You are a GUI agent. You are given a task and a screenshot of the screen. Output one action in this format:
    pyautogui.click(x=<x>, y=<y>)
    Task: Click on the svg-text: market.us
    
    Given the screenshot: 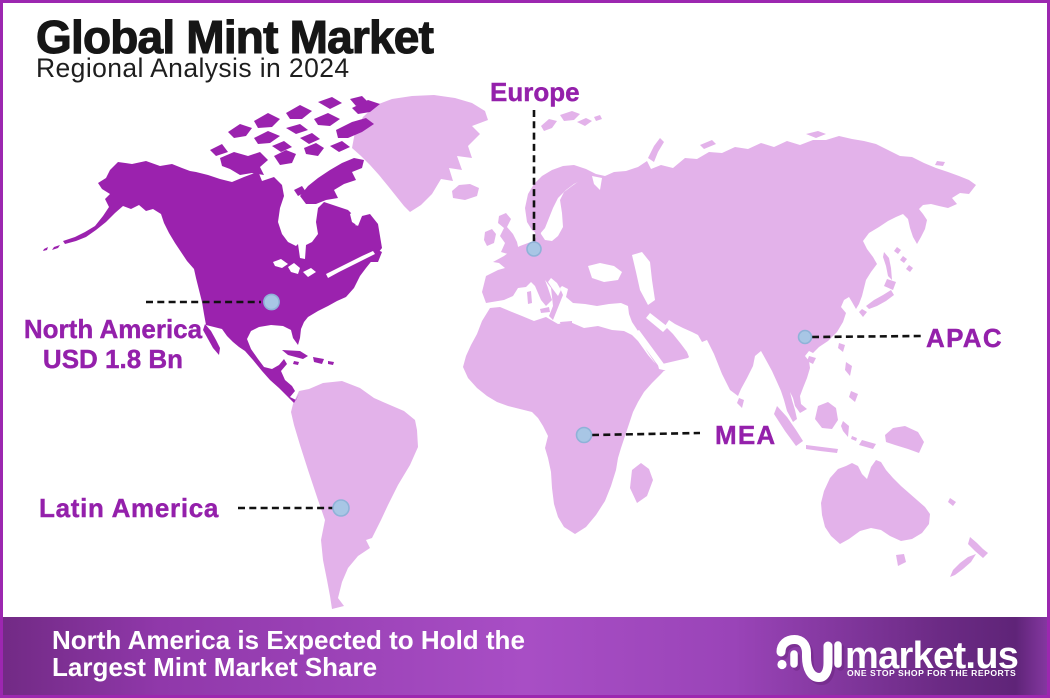 What is the action you would take?
    pyautogui.click(x=931, y=656)
    